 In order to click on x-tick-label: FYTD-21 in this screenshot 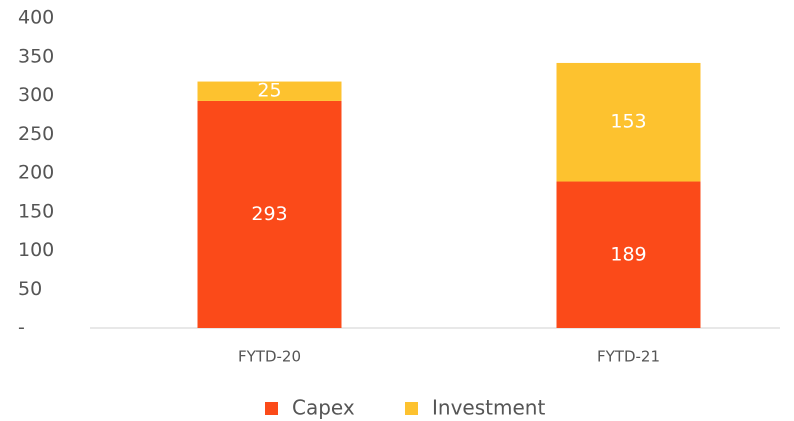, I will do `click(628, 357)`.